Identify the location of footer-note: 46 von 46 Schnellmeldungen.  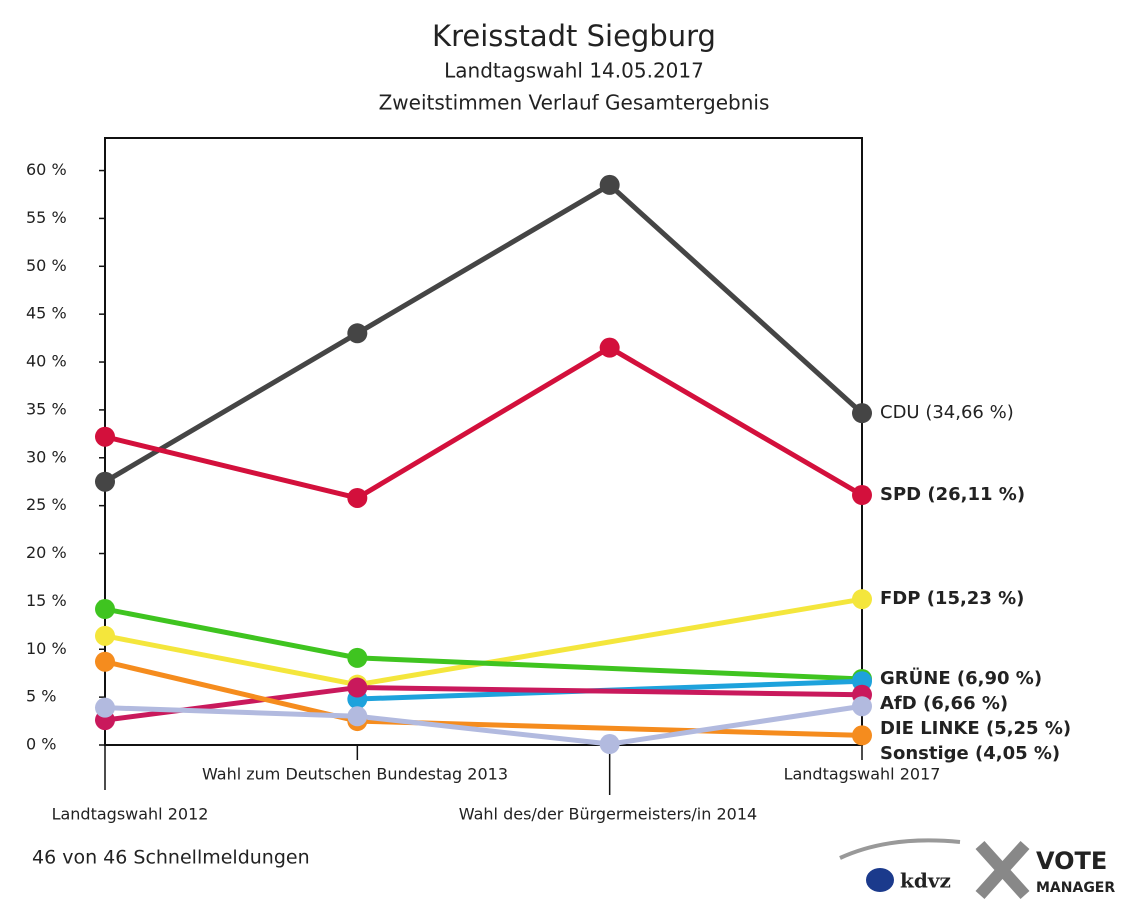
(171, 858).